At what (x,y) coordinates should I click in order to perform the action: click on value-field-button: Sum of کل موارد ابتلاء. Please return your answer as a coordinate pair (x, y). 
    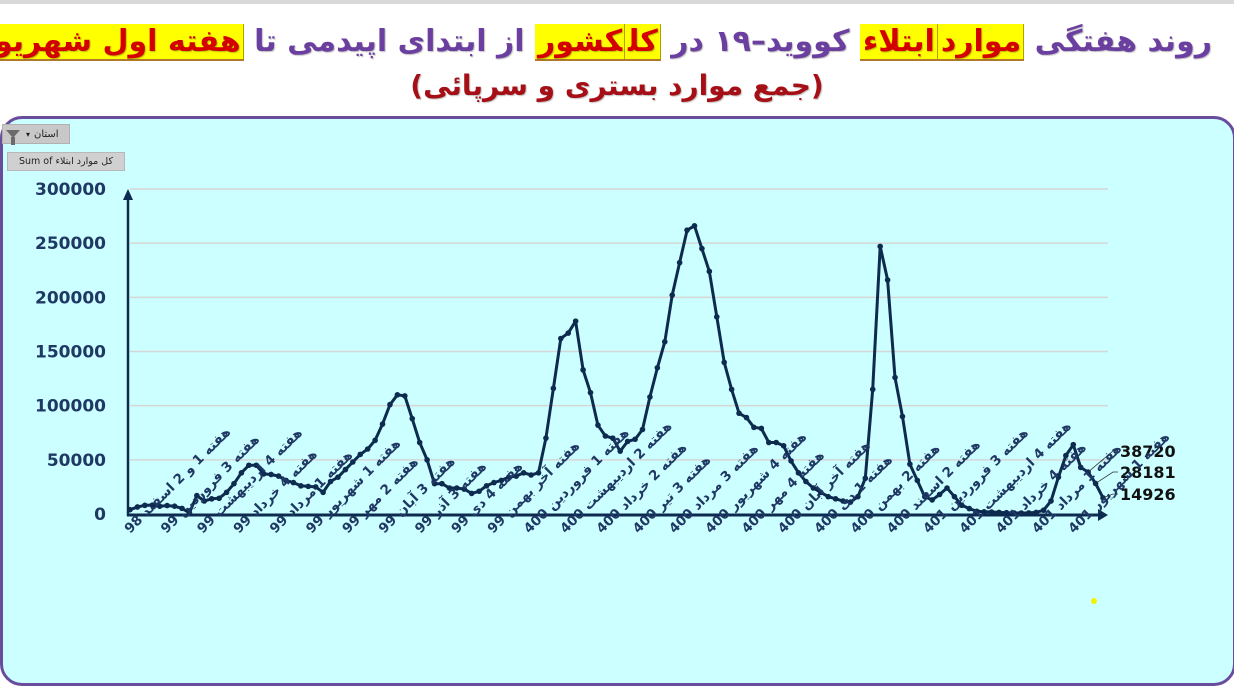
    Looking at the image, I should click on (66, 161).